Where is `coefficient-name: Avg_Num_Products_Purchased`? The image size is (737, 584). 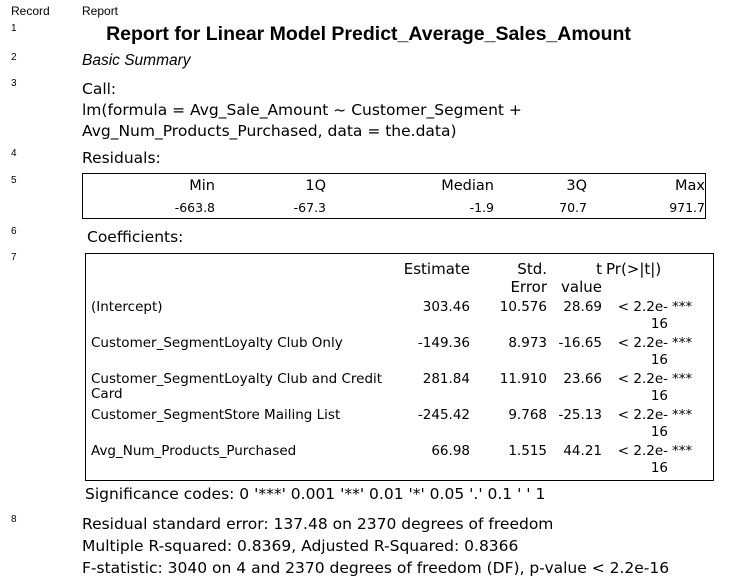 coefficient-name: Avg_Num_Products_Purchased is located at coordinates (194, 451).